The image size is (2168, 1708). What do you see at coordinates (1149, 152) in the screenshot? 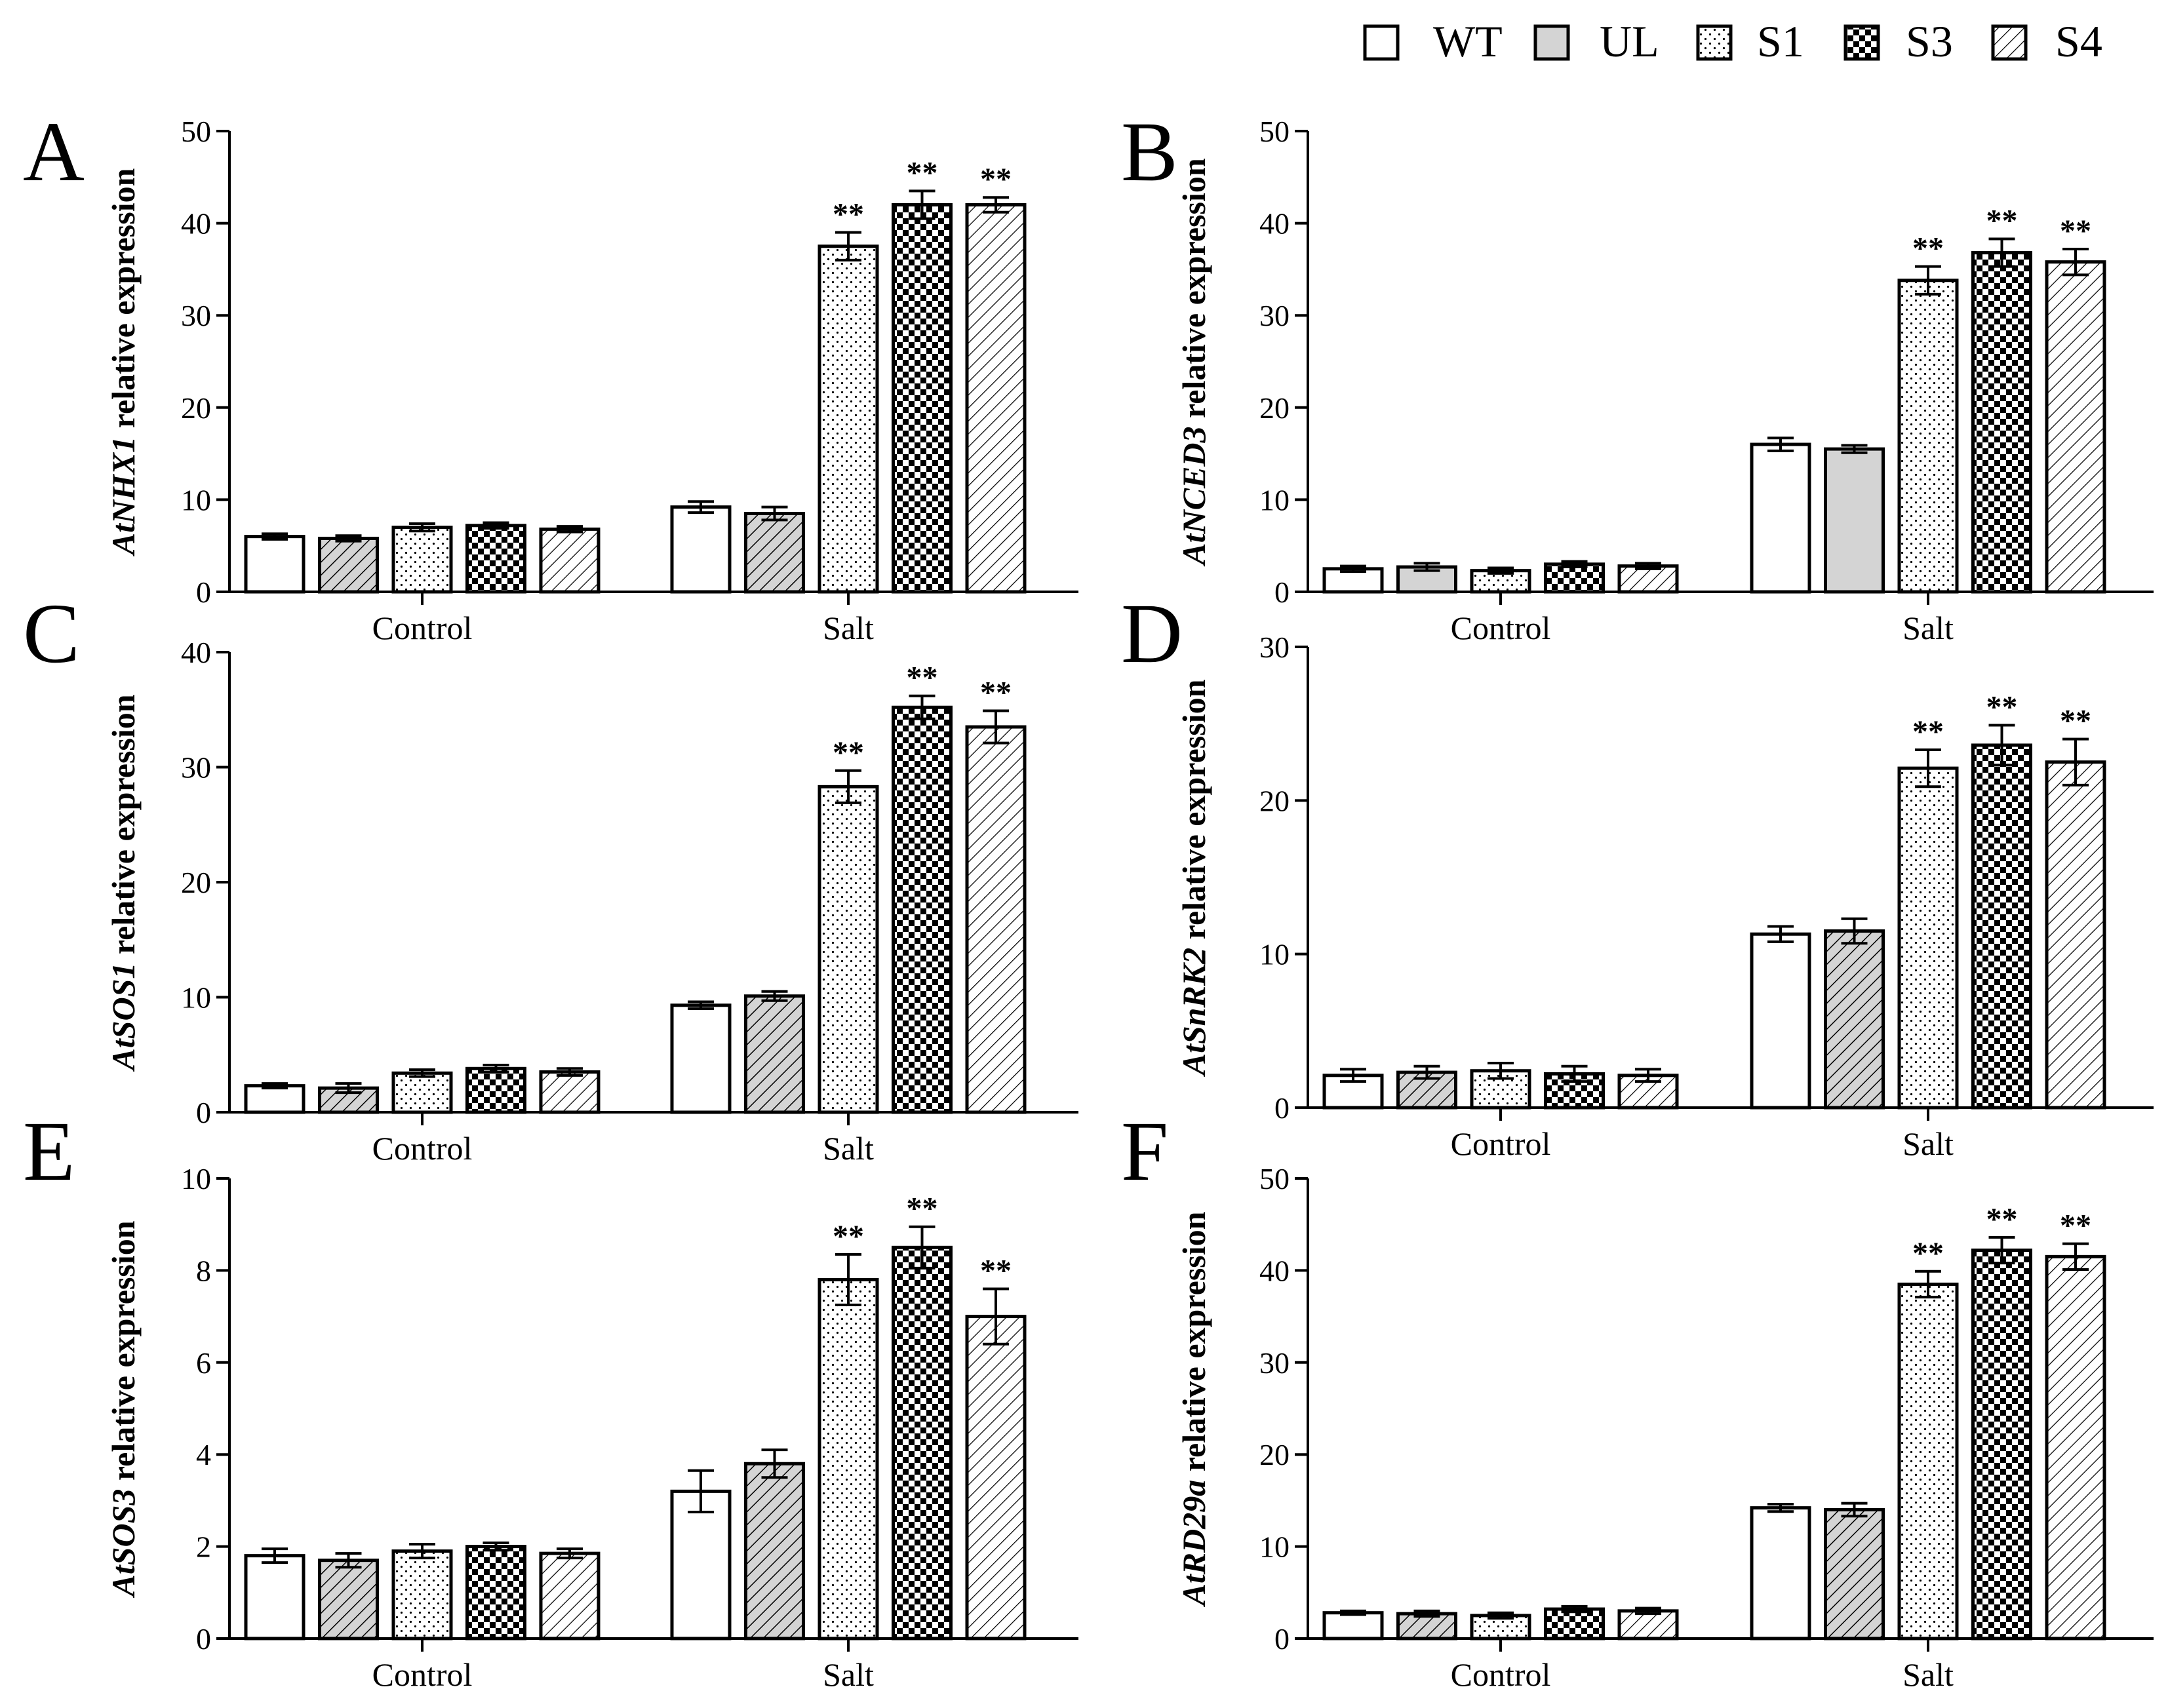
I see `panel-letter: B` at bounding box center [1149, 152].